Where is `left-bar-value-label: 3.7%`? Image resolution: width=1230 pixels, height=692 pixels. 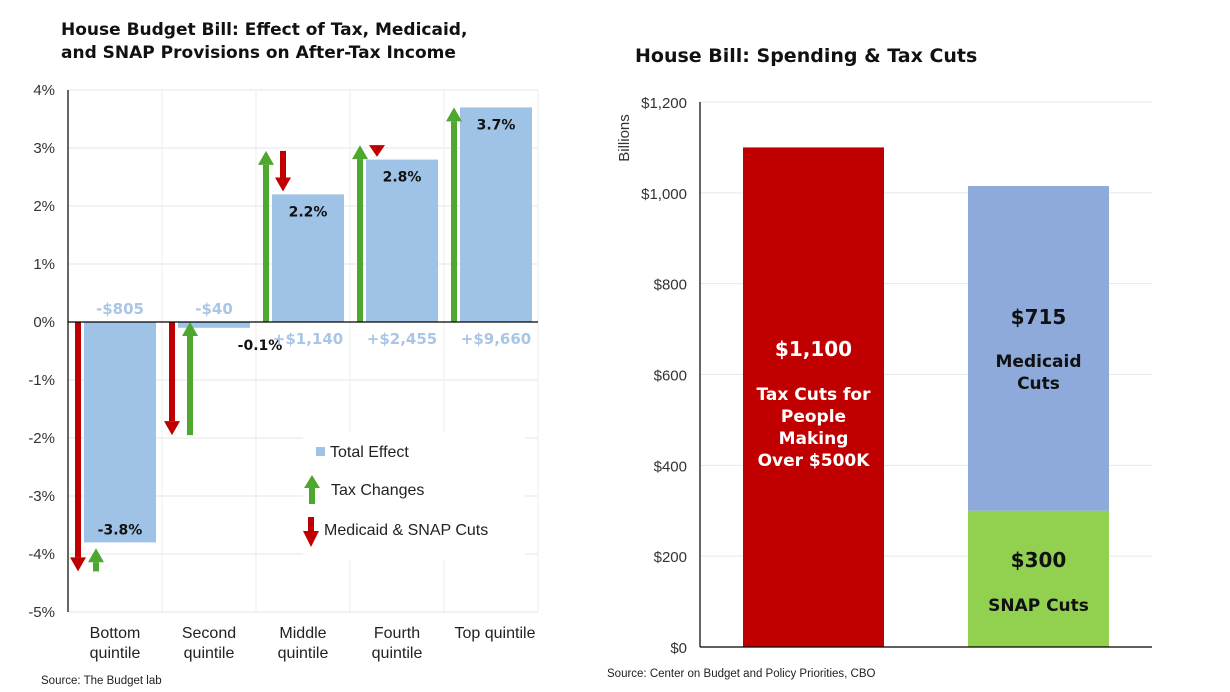
left-bar-value-label: 3.7% is located at coordinates (496, 125).